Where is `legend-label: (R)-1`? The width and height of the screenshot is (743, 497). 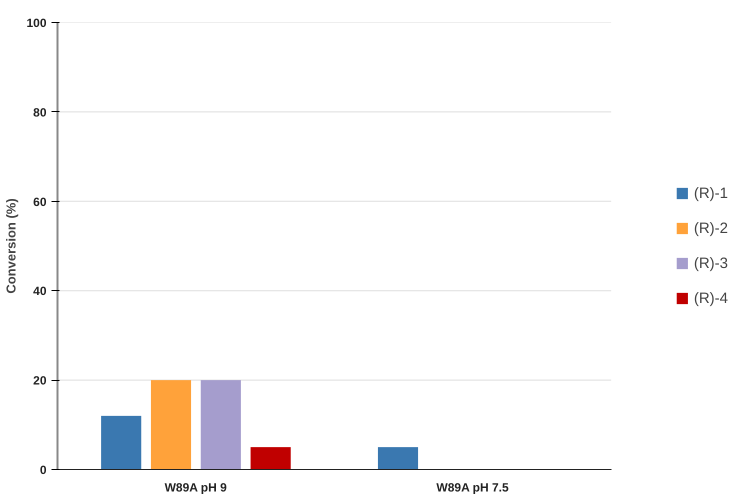 legend-label: (R)-1 is located at coordinates (711, 193).